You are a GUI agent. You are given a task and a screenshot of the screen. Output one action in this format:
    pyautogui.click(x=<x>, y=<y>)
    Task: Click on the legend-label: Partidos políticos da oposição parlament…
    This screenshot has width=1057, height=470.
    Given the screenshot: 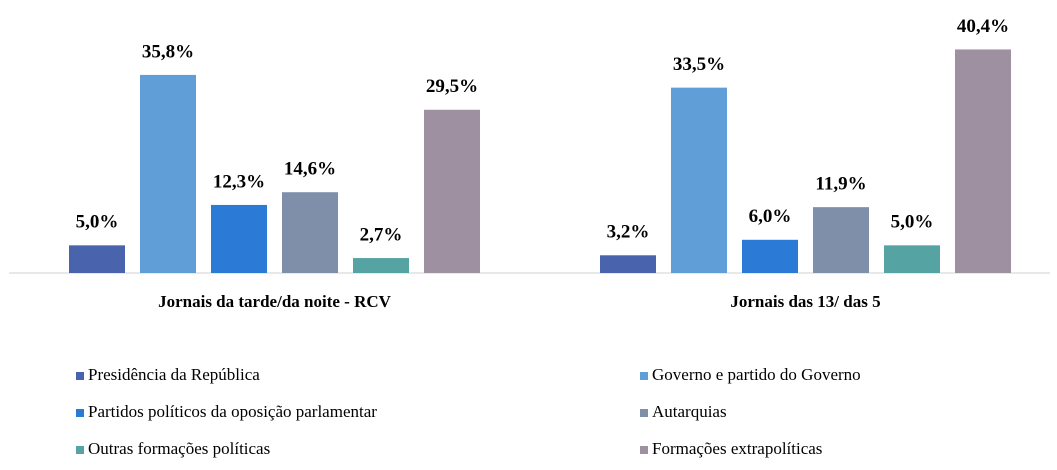 What is the action you would take?
    pyautogui.click(x=232, y=411)
    